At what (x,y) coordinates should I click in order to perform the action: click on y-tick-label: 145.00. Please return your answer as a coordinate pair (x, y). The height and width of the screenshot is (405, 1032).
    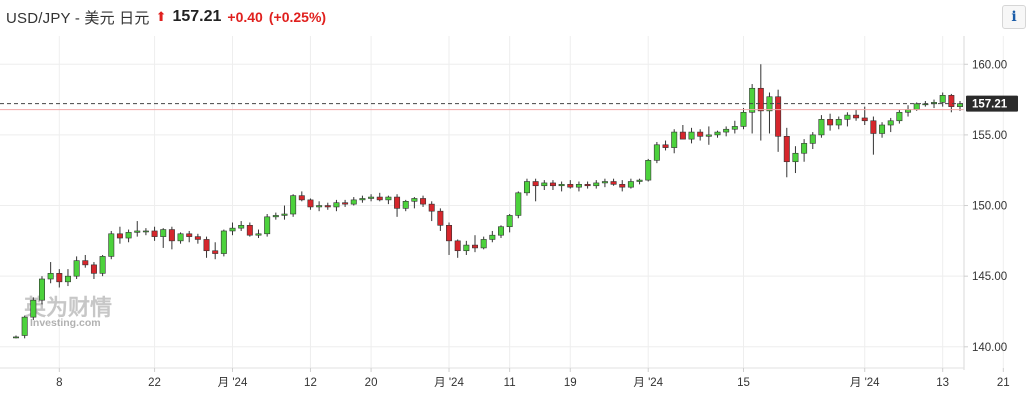
    Looking at the image, I should click on (989, 277).